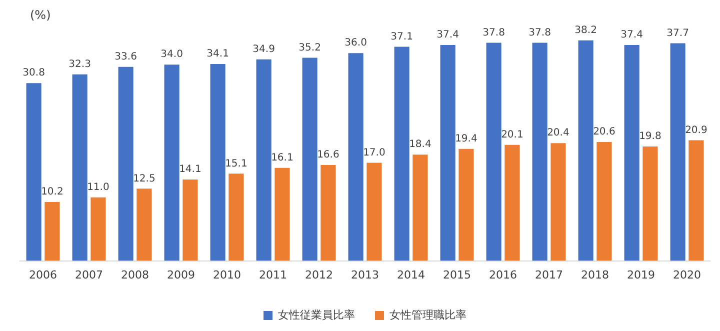  I want to click on data-label: 34.1, so click(217, 54).